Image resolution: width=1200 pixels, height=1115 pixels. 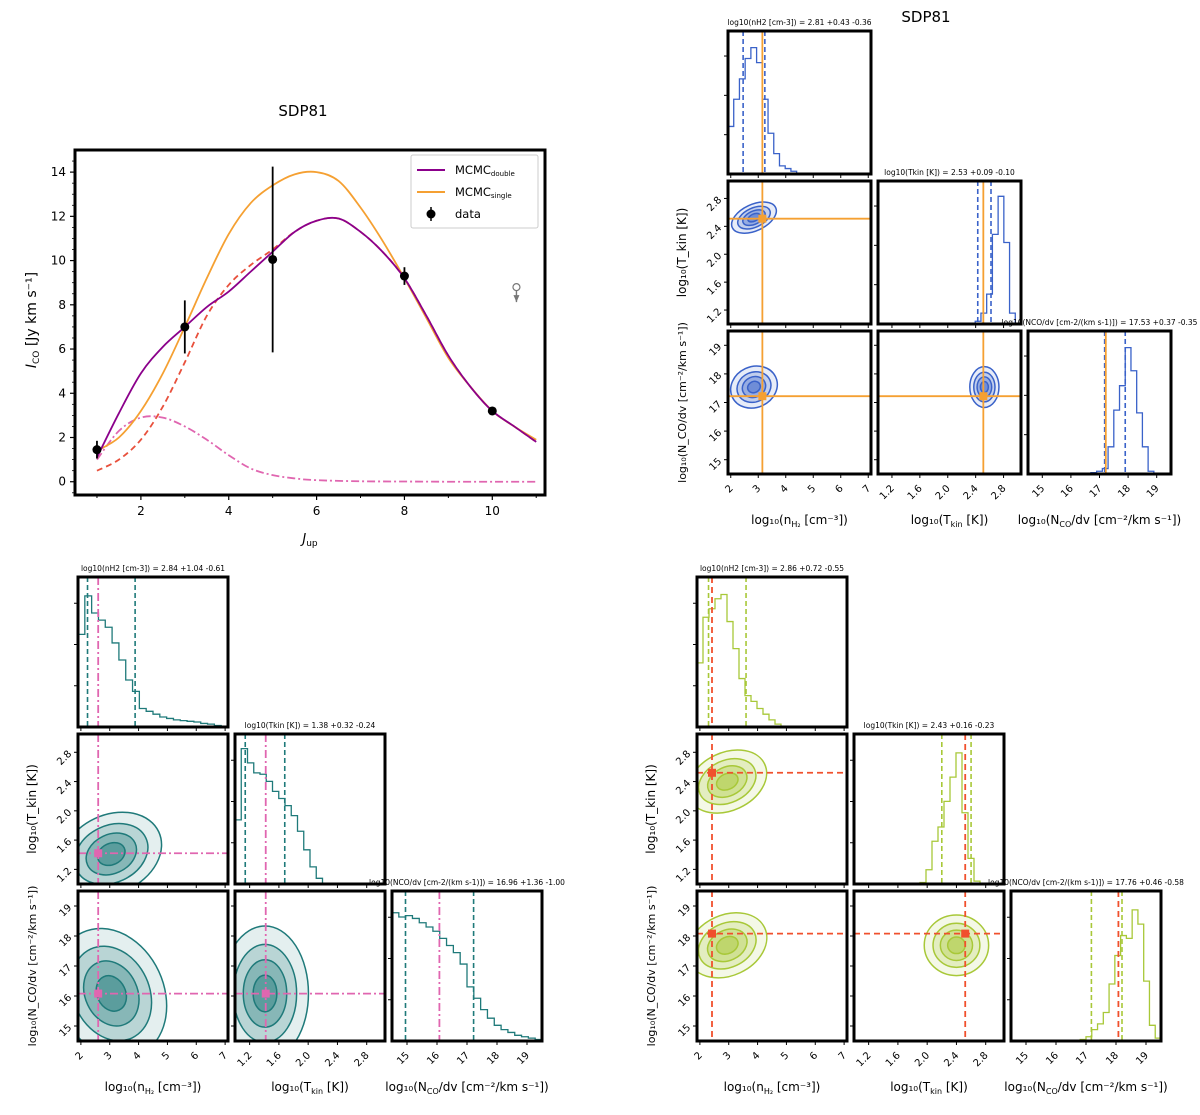 What do you see at coordinates (799, 22) in the screenshot?
I see `panel-title: log10(nH2 [cm-3]) = 2.81 +0.43 -0.36` at bounding box center [799, 22].